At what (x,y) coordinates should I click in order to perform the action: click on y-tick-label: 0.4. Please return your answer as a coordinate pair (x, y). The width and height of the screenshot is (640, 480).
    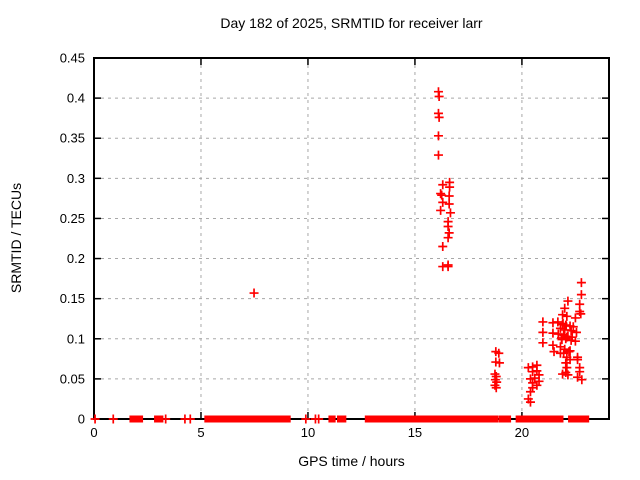
    Looking at the image, I should click on (76, 98).